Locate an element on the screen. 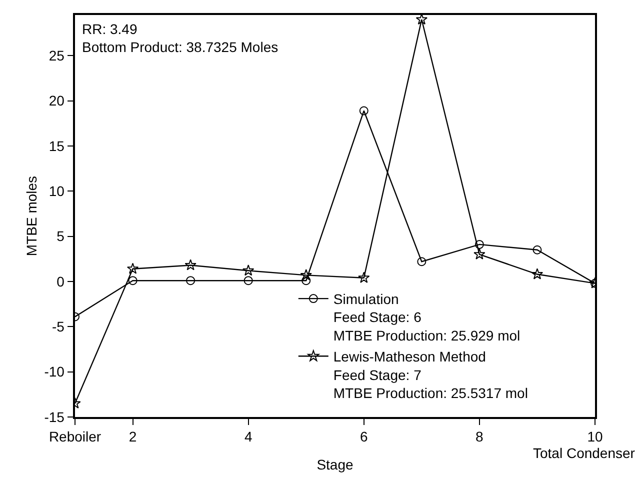 The image size is (640, 487). legend-label: Lewis-Matheson Method Feed Stage: 7 MTBE Production: 25.5317 mol is located at coordinates (430, 375).